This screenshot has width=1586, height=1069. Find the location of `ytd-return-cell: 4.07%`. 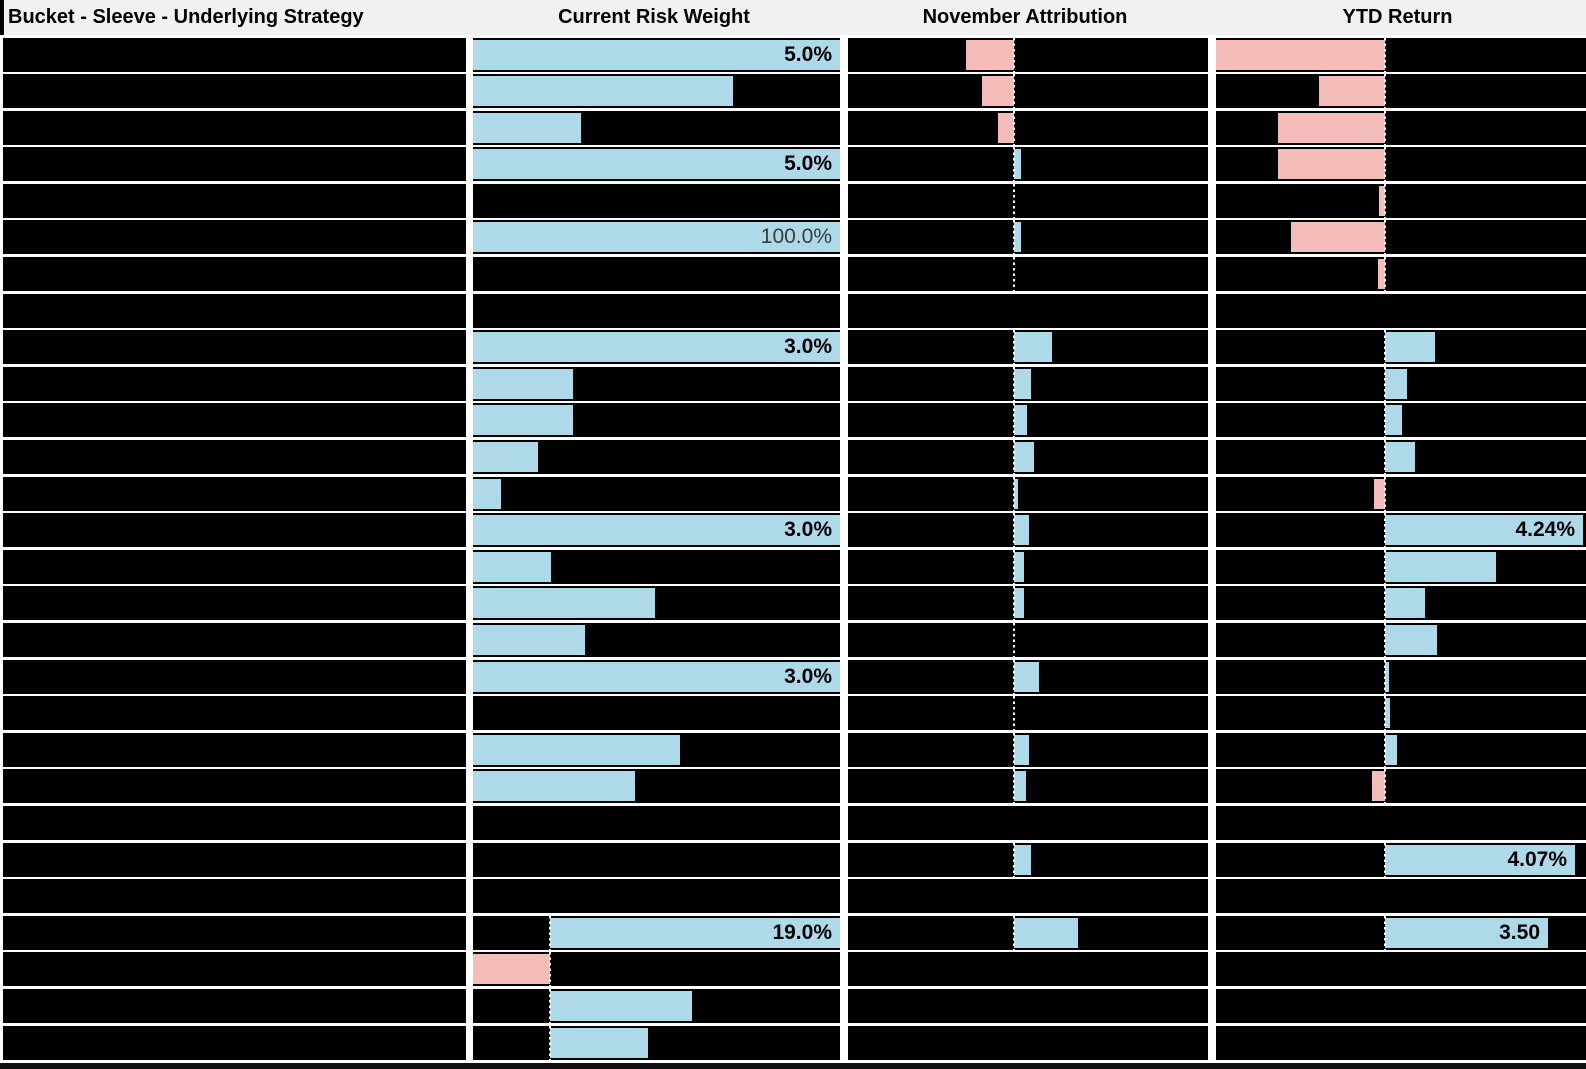

ytd-return-cell: 4.07% is located at coordinates (1401, 859).